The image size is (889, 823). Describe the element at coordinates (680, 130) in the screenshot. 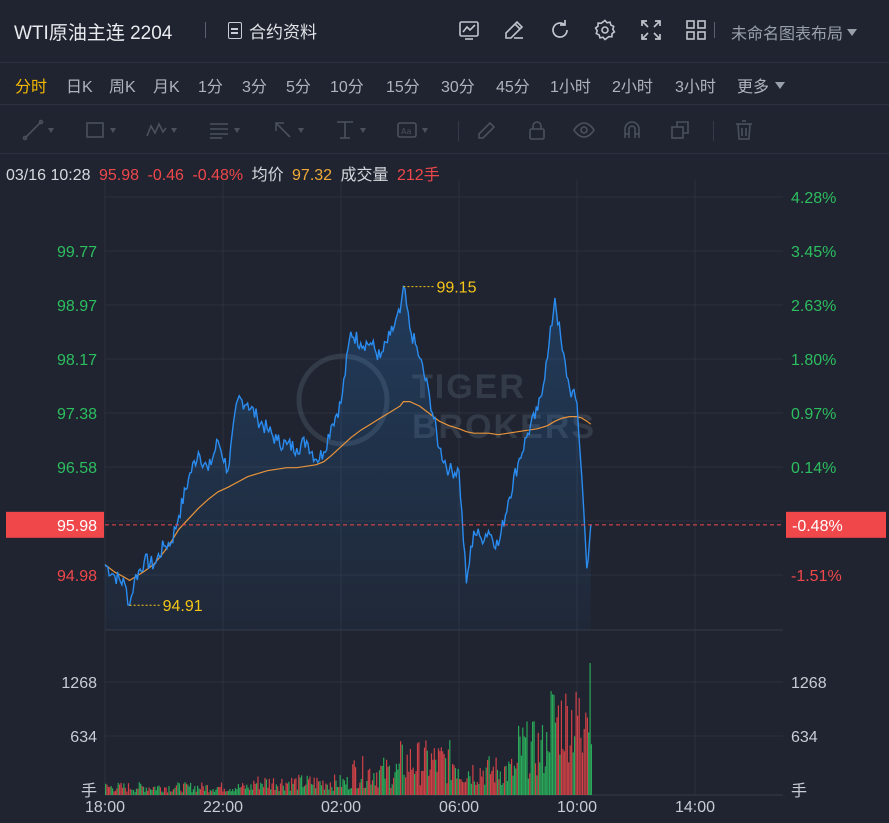

I see `clone-tool` at that location.